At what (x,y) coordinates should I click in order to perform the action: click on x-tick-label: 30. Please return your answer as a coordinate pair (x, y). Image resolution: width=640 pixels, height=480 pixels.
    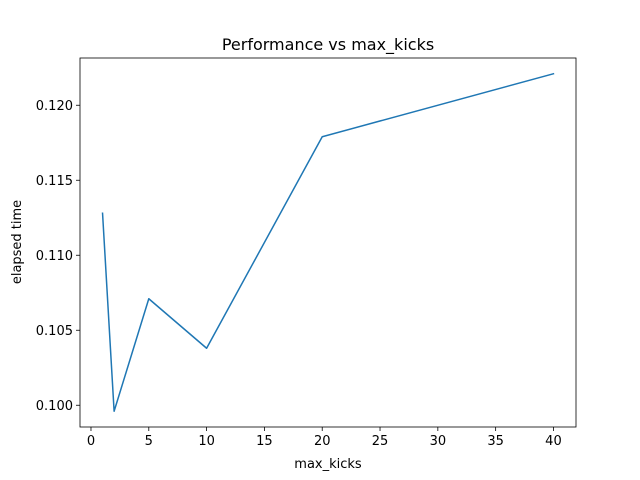
    Looking at the image, I should click on (438, 441).